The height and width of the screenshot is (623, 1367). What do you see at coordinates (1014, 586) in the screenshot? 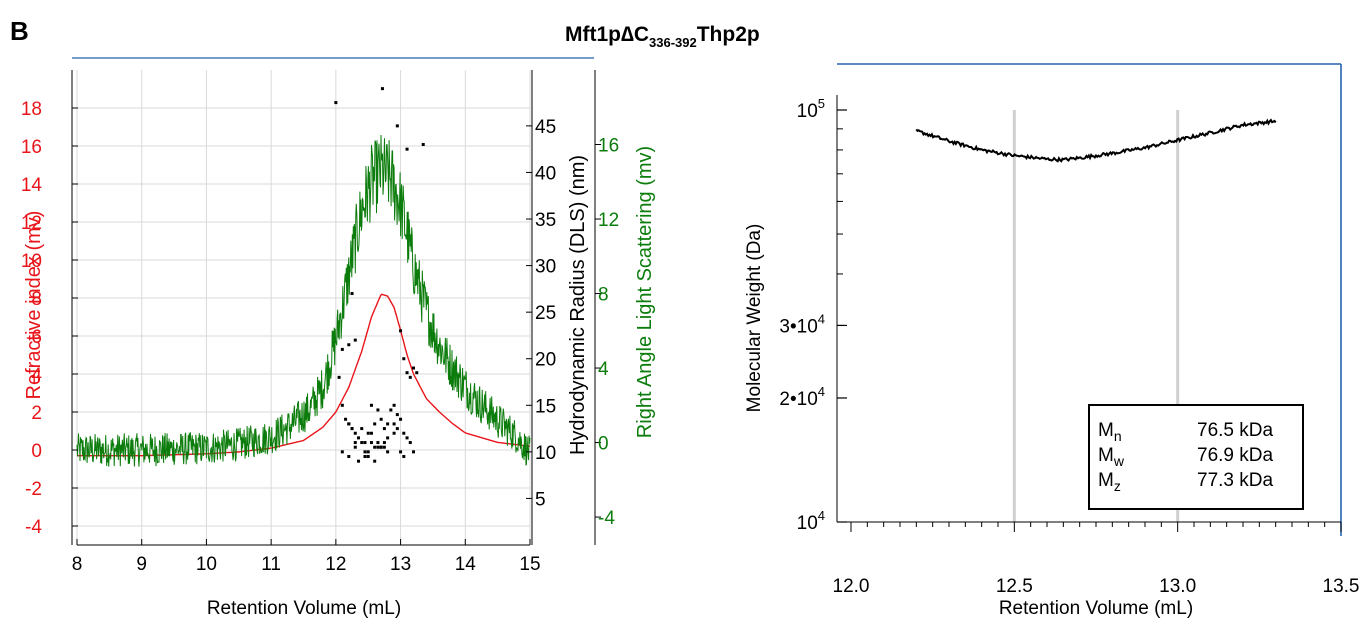
I see `x-tick-label-12.5: 12.5` at bounding box center [1014, 586].